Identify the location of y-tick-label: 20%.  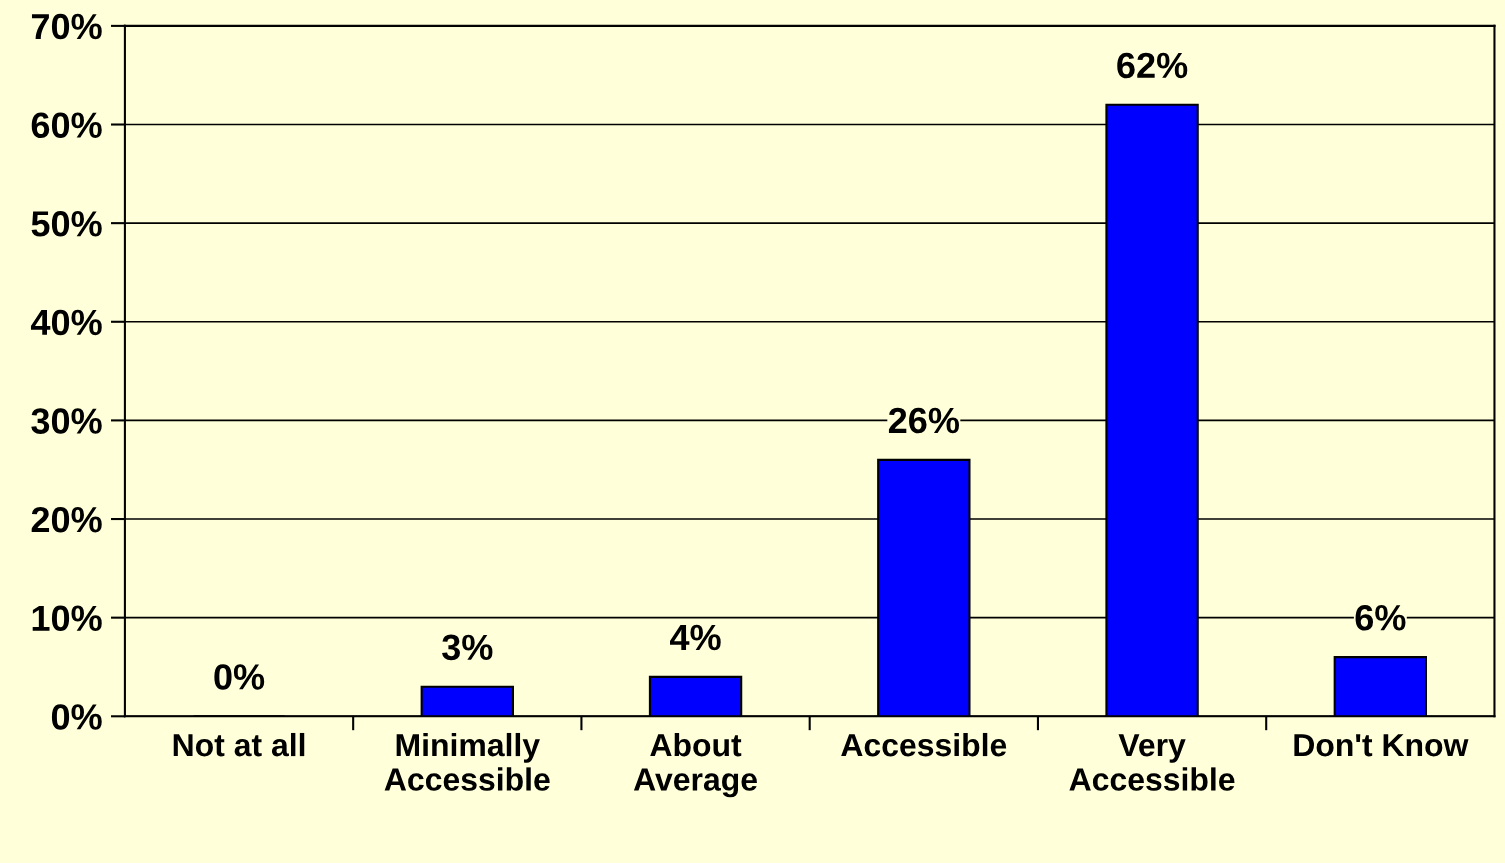
(66, 519).